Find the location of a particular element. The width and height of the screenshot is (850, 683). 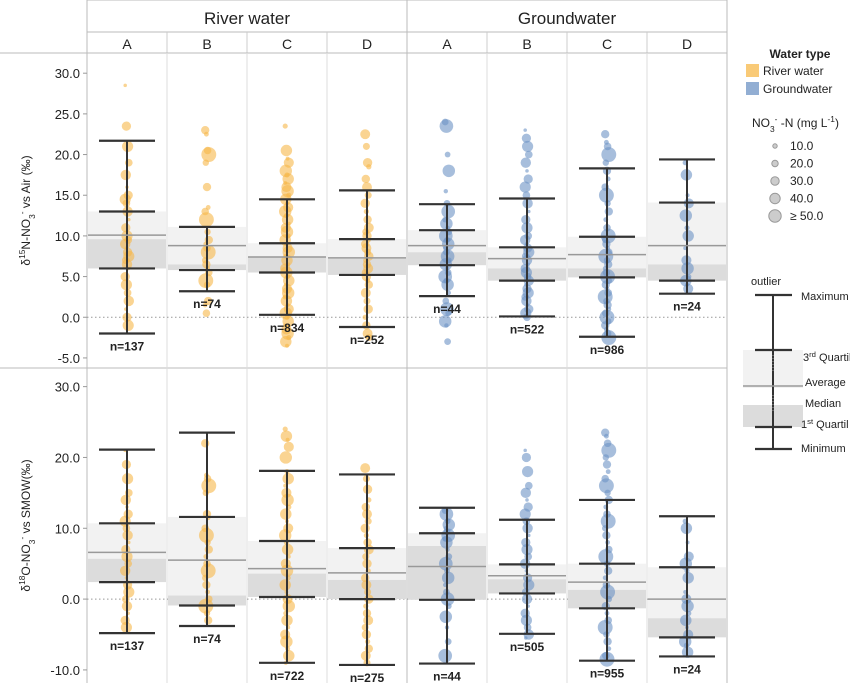

guide-label-part: st is located at coordinates (810, 421).